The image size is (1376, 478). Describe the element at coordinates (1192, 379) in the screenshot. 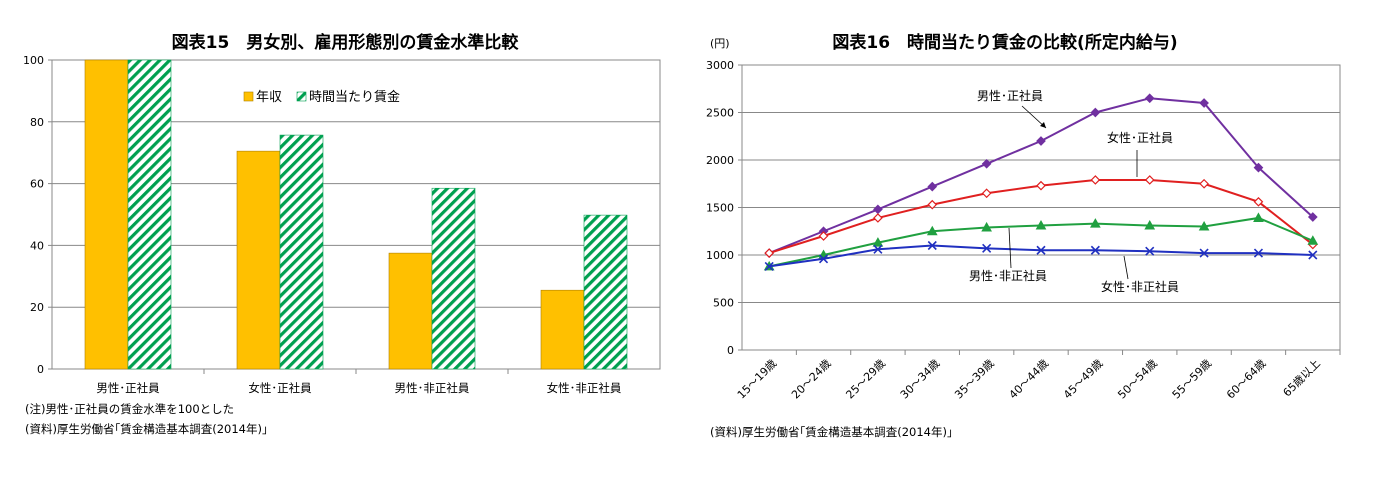

I see `line-x-tick-label: 55～59歳` at that location.